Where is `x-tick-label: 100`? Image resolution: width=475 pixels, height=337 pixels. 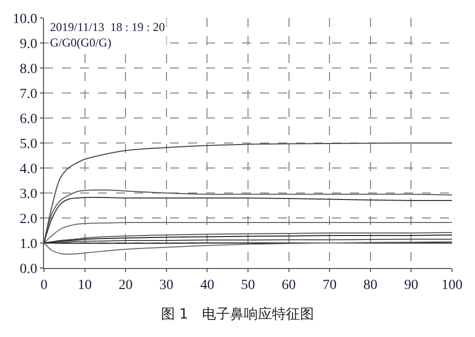 x-tick-label: 100 is located at coordinates (452, 285).